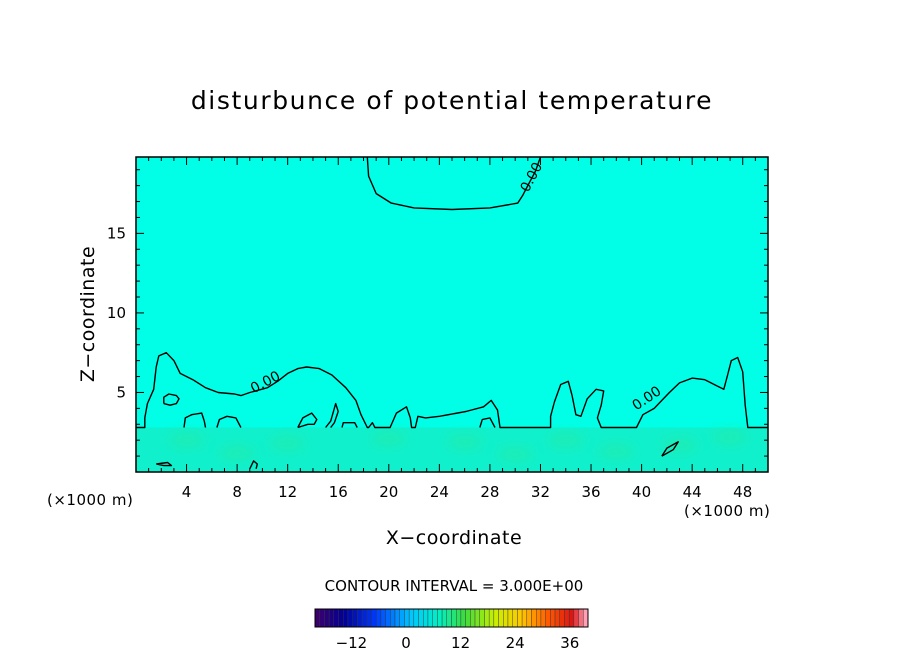  What do you see at coordinates (116, 233) in the screenshot?
I see `y-tick-label: 15` at bounding box center [116, 233].